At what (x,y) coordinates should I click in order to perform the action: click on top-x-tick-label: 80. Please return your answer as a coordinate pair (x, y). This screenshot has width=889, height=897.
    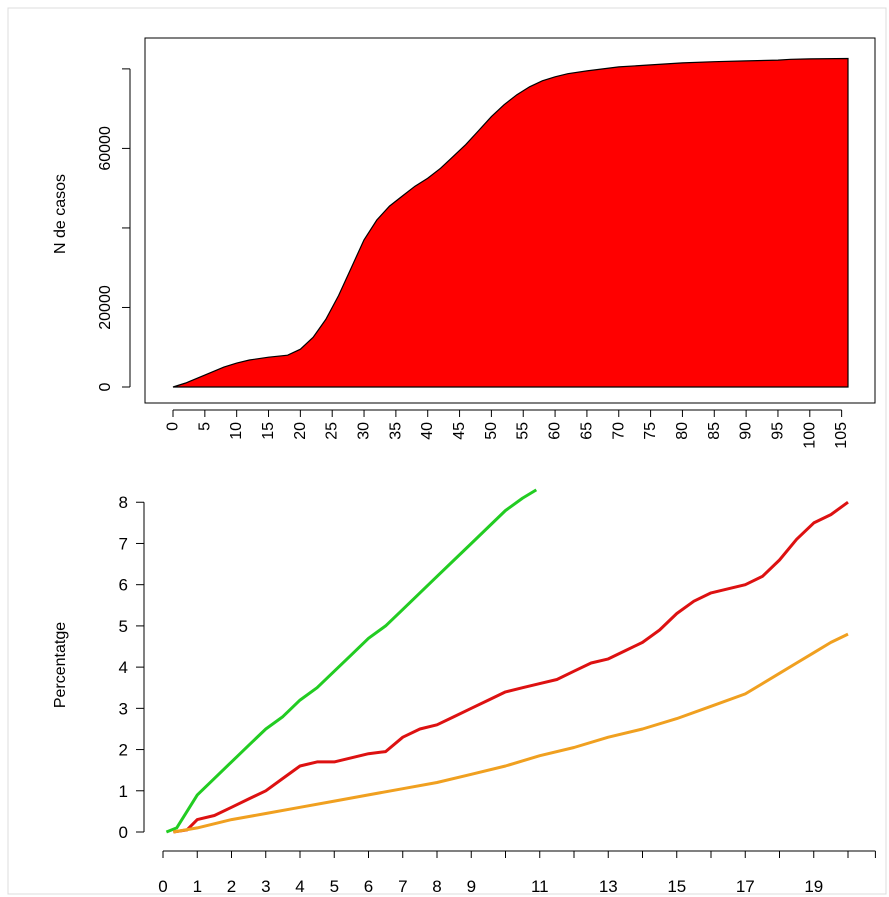
    Looking at the image, I should click on (682, 431).